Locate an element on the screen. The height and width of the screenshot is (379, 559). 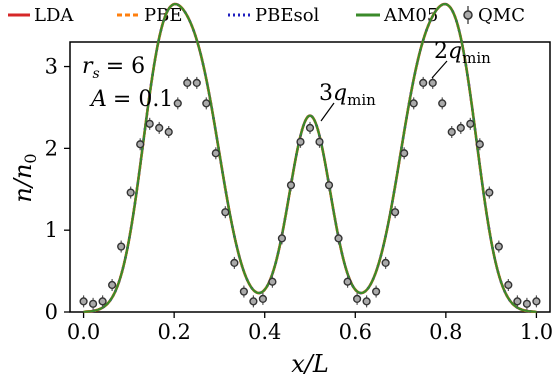
annotation-amplitude: A = 0.1 is located at coordinates (131, 99).